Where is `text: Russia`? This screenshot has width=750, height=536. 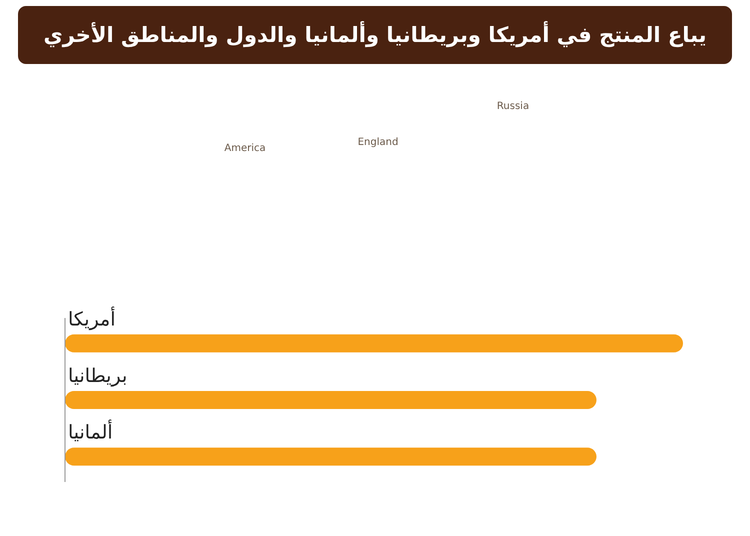
text: Russia is located at coordinates (513, 106).